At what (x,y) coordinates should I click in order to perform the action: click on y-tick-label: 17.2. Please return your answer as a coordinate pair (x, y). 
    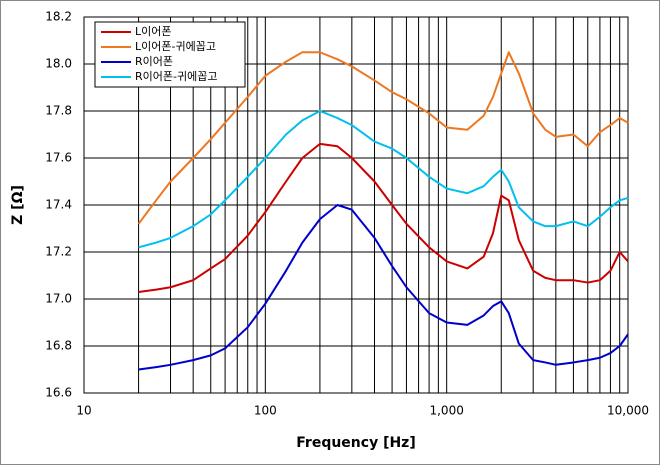
    Looking at the image, I should click on (58, 252).